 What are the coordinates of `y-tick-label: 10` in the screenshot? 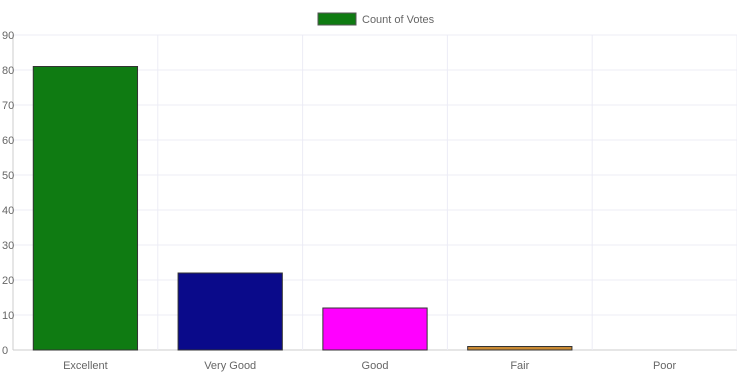 It's located at (8, 316).